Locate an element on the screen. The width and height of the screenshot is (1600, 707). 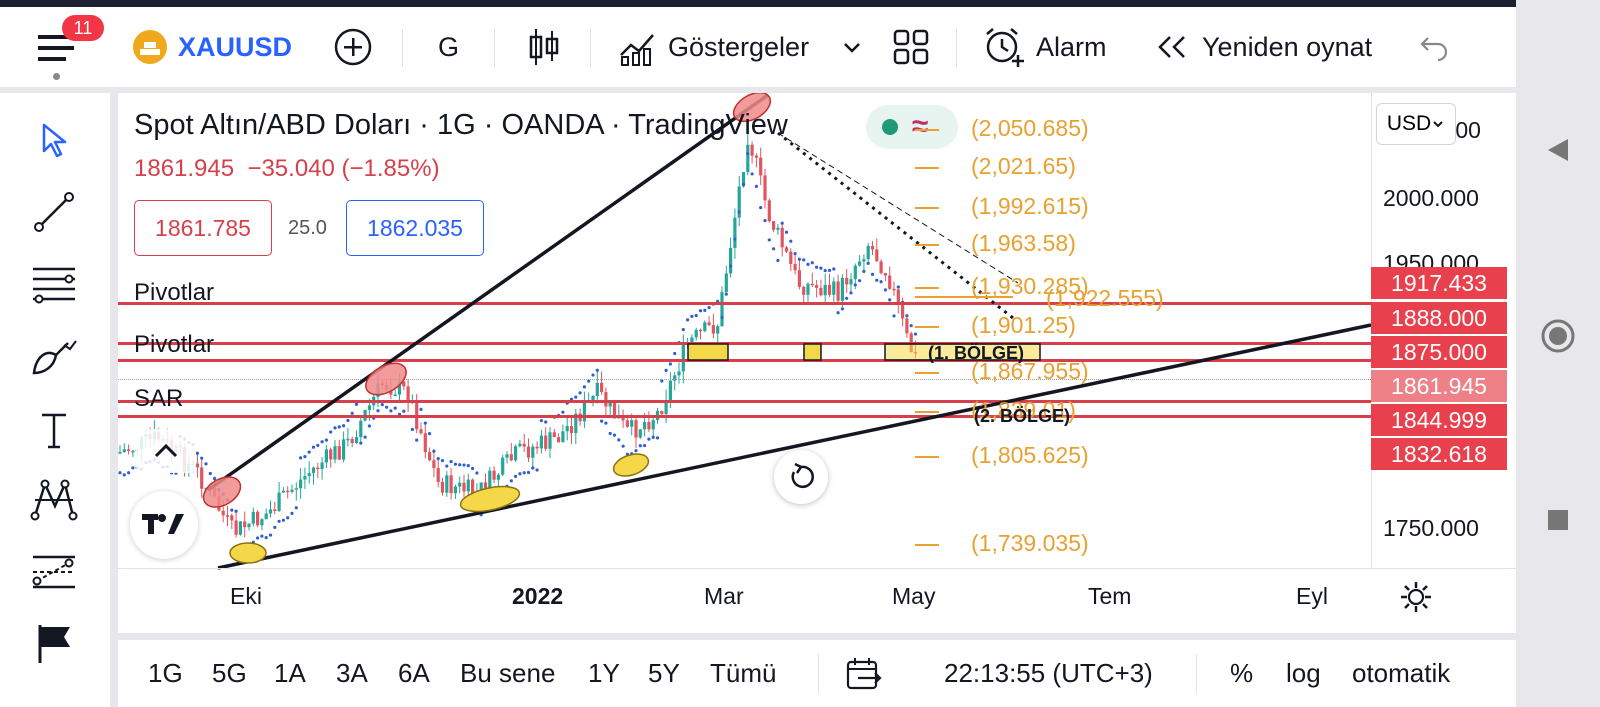
time-axis-label: Mar is located at coordinates (724, 596).